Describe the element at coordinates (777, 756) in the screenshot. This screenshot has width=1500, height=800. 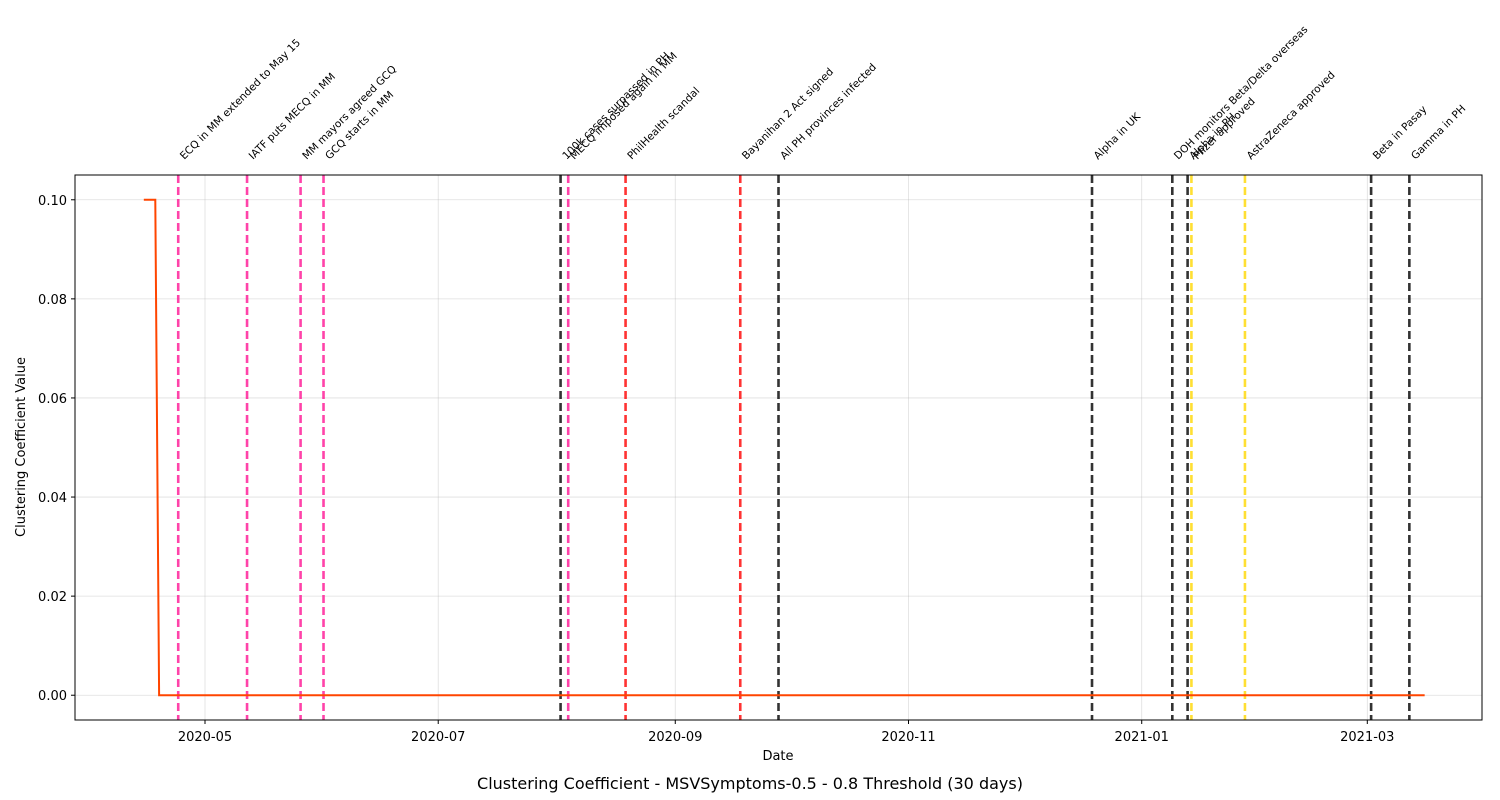
I see `x-axis-label: Date` at that location.